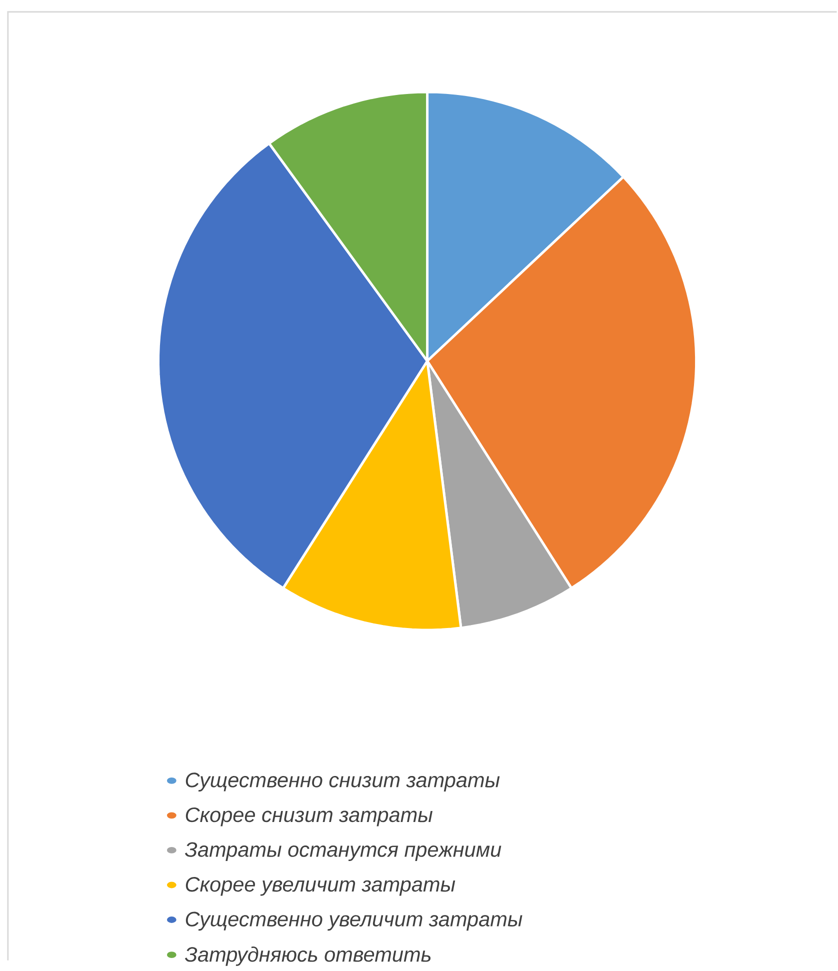 This screenshot has height=971, width=838. Describe the element at coordinates (343, 852) in the screenshot. I see `legend-label: Затраты останутся прежними` at that location.